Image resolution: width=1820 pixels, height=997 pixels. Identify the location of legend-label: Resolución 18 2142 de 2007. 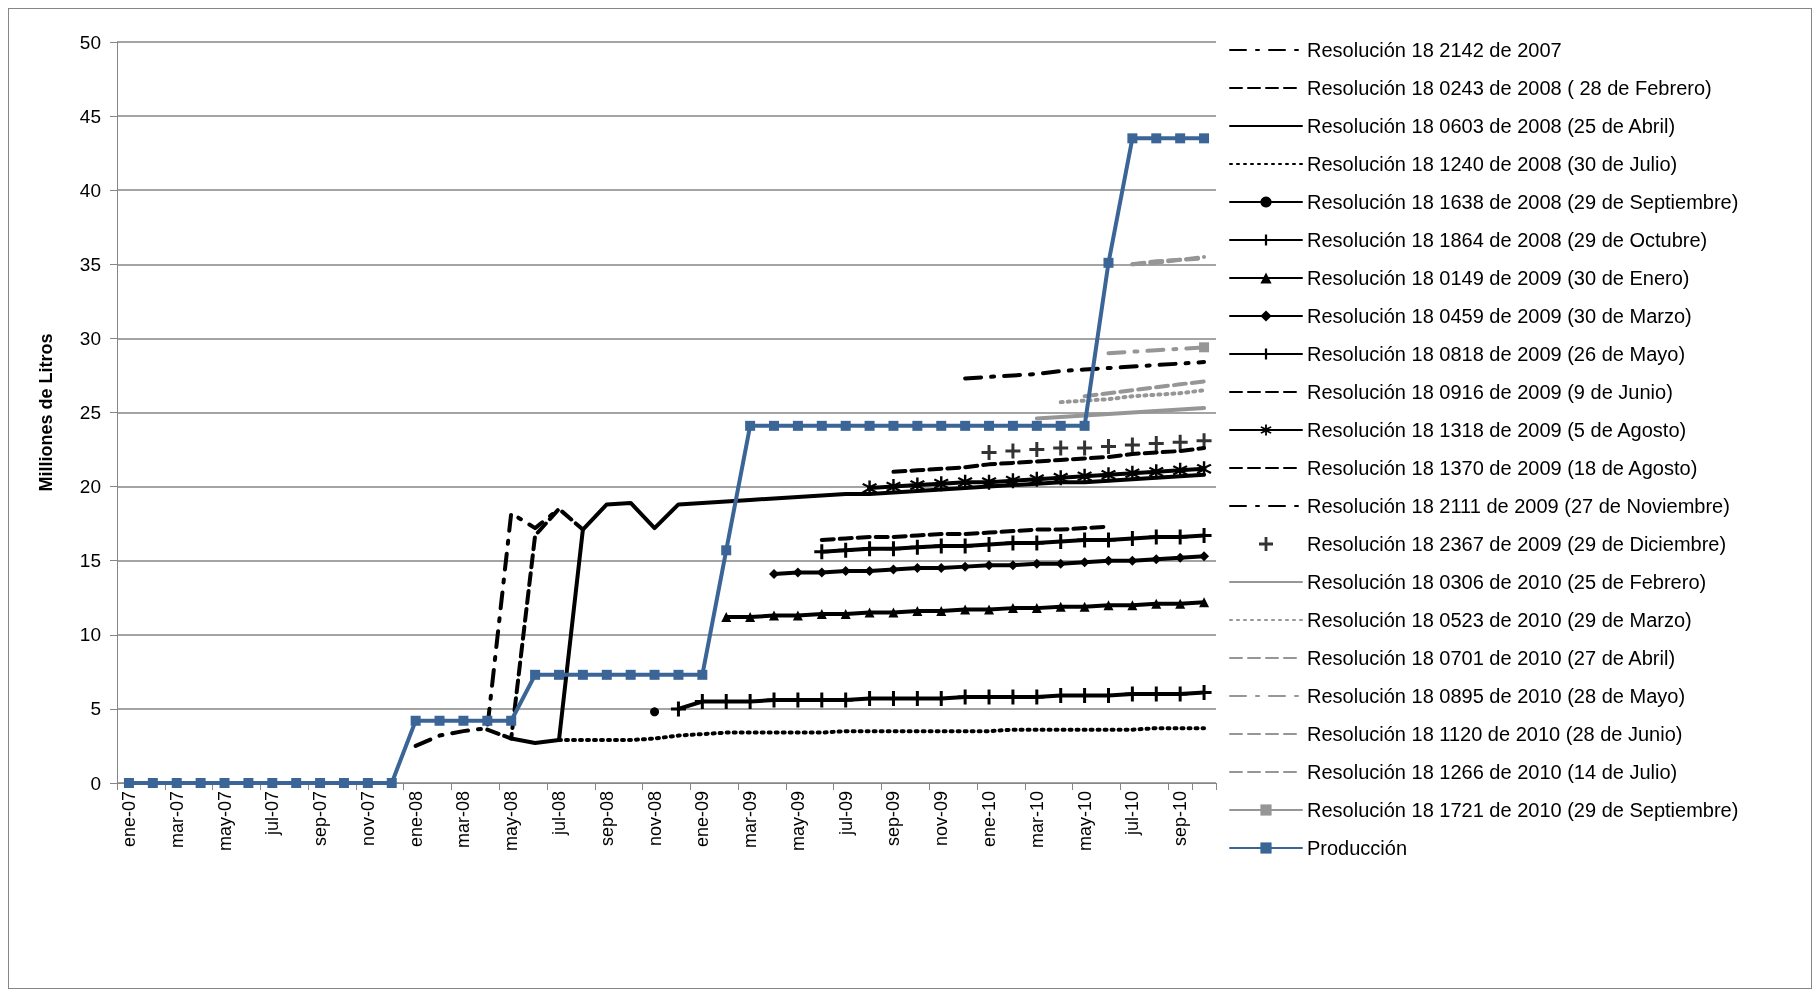
(1434, 50).